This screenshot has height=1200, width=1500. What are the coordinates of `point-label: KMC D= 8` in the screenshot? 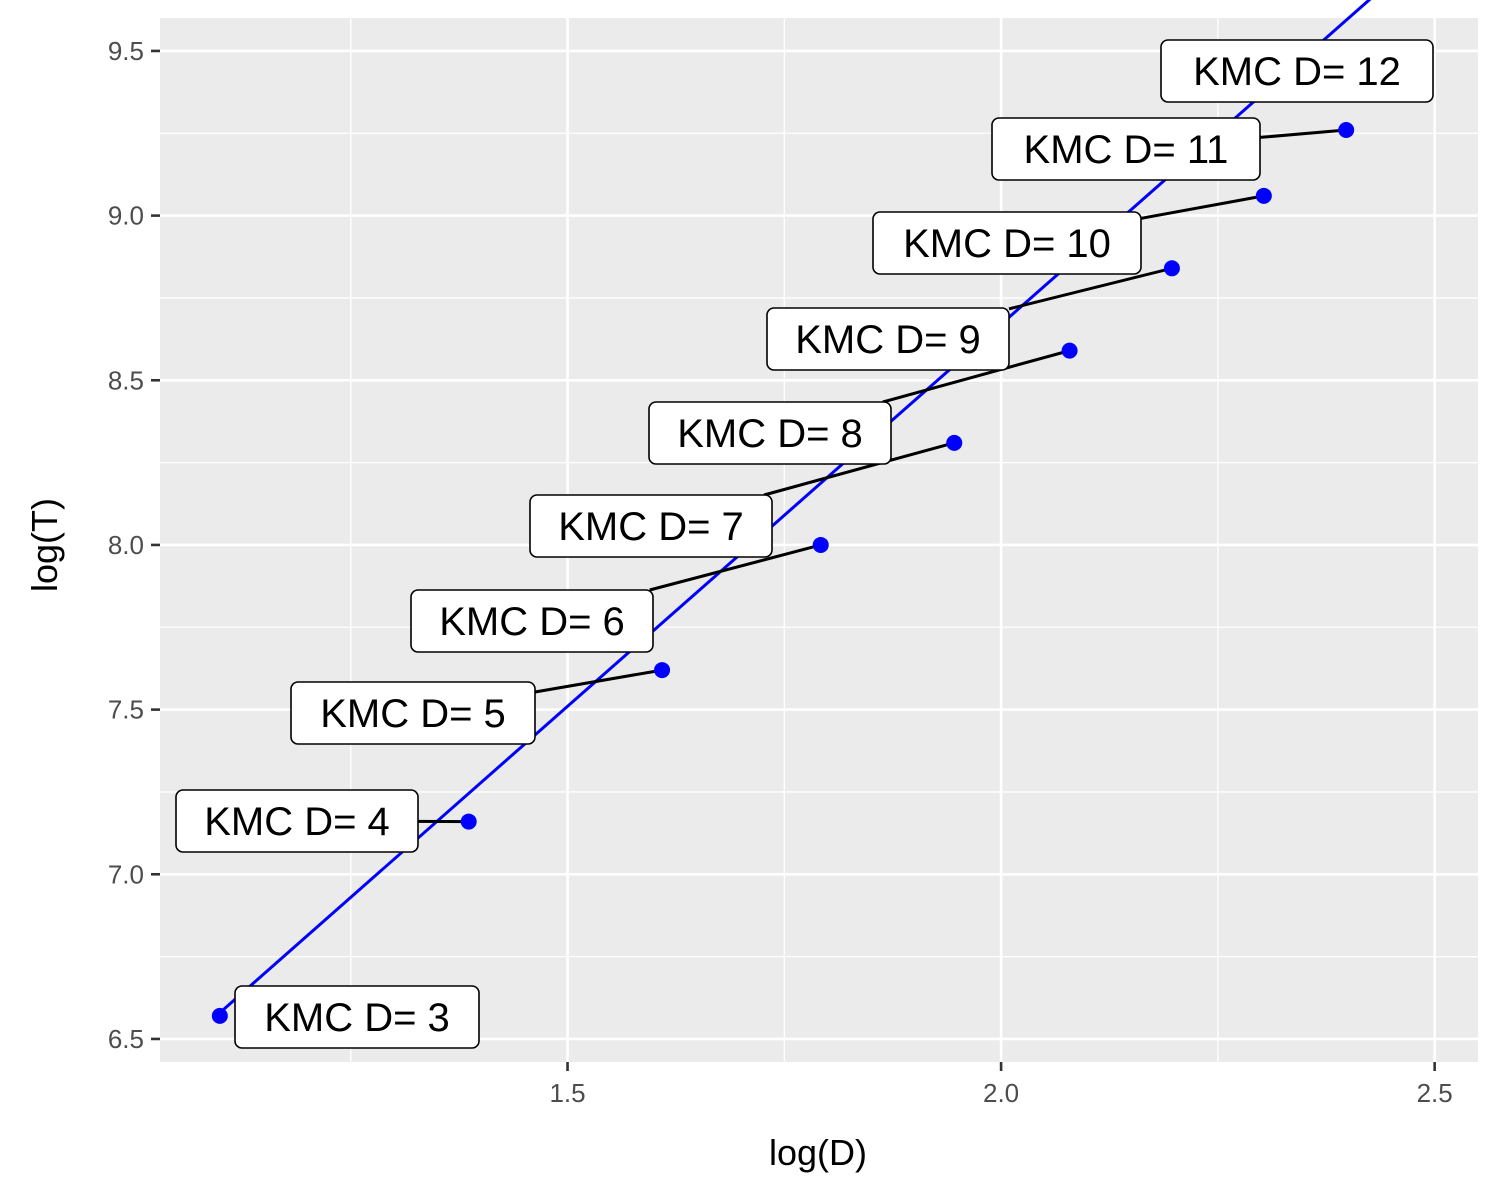 It's located at (770, 434).